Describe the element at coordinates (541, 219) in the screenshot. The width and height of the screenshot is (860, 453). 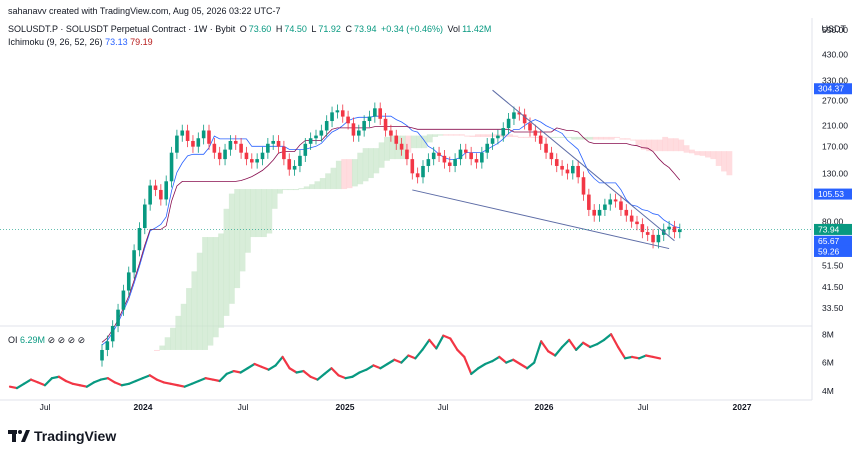
I see `wedge-lower-trendline` at that location.